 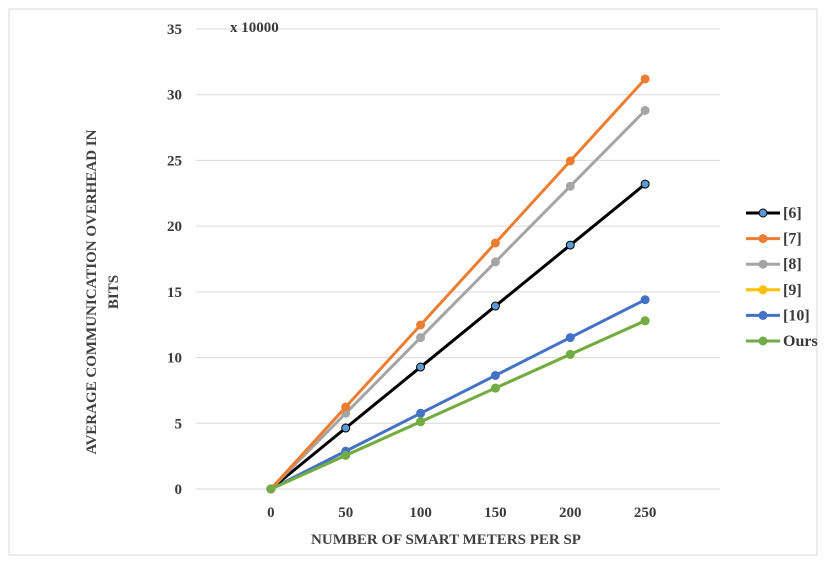 What do you see at coordinates (458, 405) in the screenshot?
I see `series-line` at bounding box center [458, 405].